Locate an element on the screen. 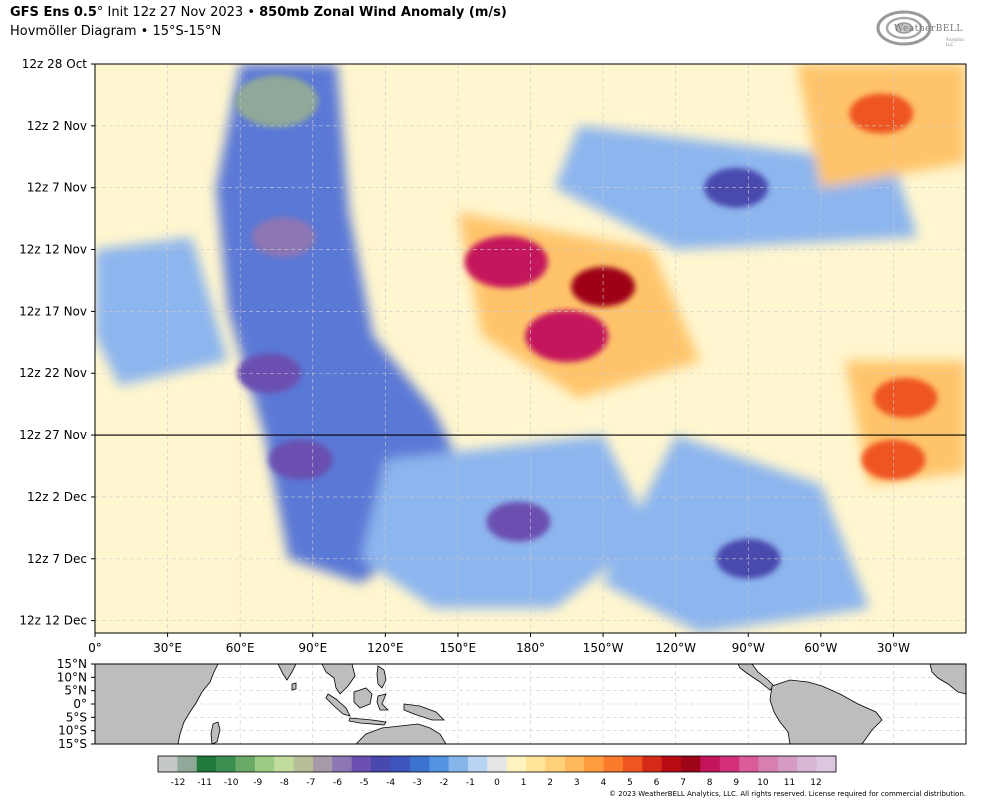  madagascar-land is located at coordinates (215, 732).